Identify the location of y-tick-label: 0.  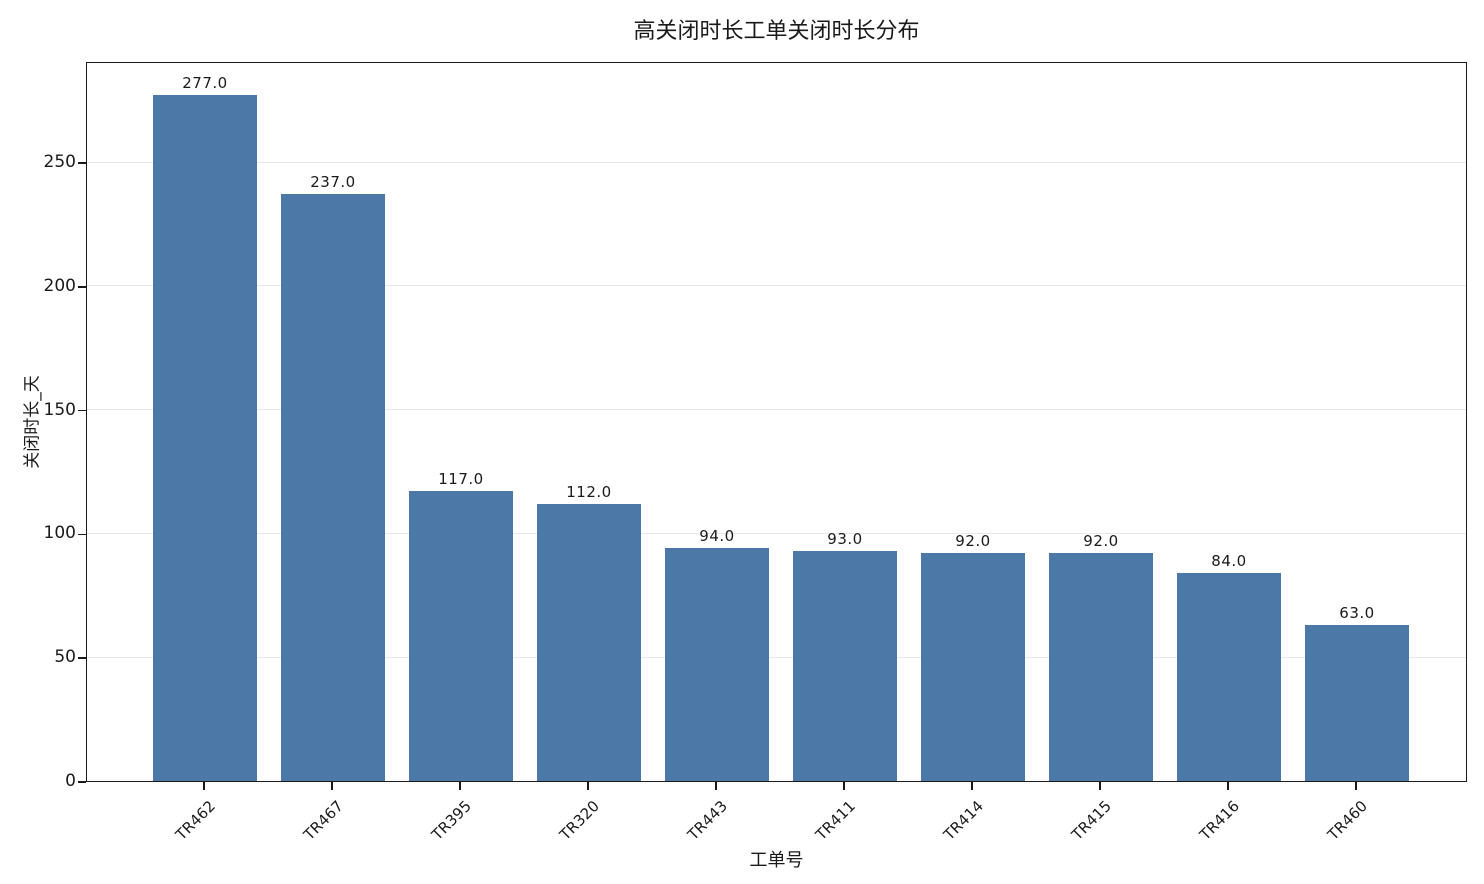
(70, 781).